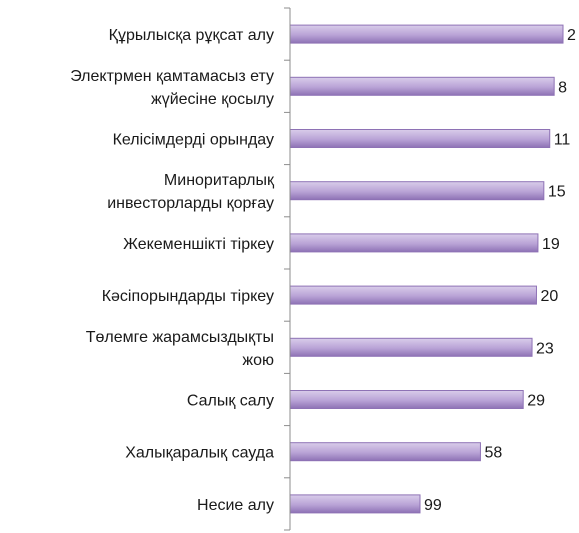 The height and width of the screenshot is (533, 579). I want to click on category-label: Жекеменшікті тіркеу, so click(198, 244).